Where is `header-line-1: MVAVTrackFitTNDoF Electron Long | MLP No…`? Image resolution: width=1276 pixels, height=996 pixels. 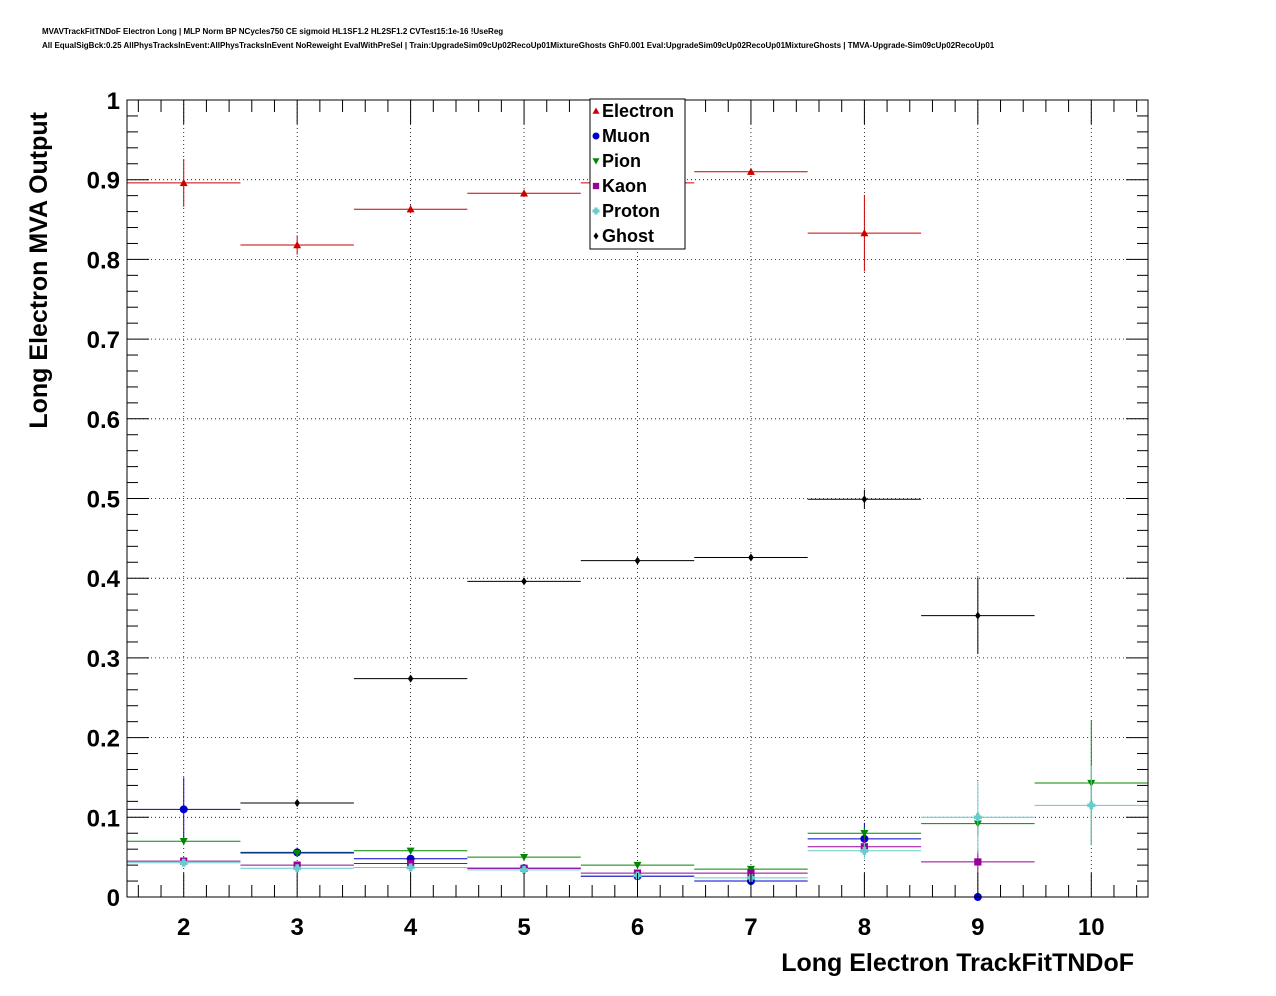 header-line-1: MVAVTrackFitTNDoF Electron Long | MLP No… is located at coordinates (273, 31).